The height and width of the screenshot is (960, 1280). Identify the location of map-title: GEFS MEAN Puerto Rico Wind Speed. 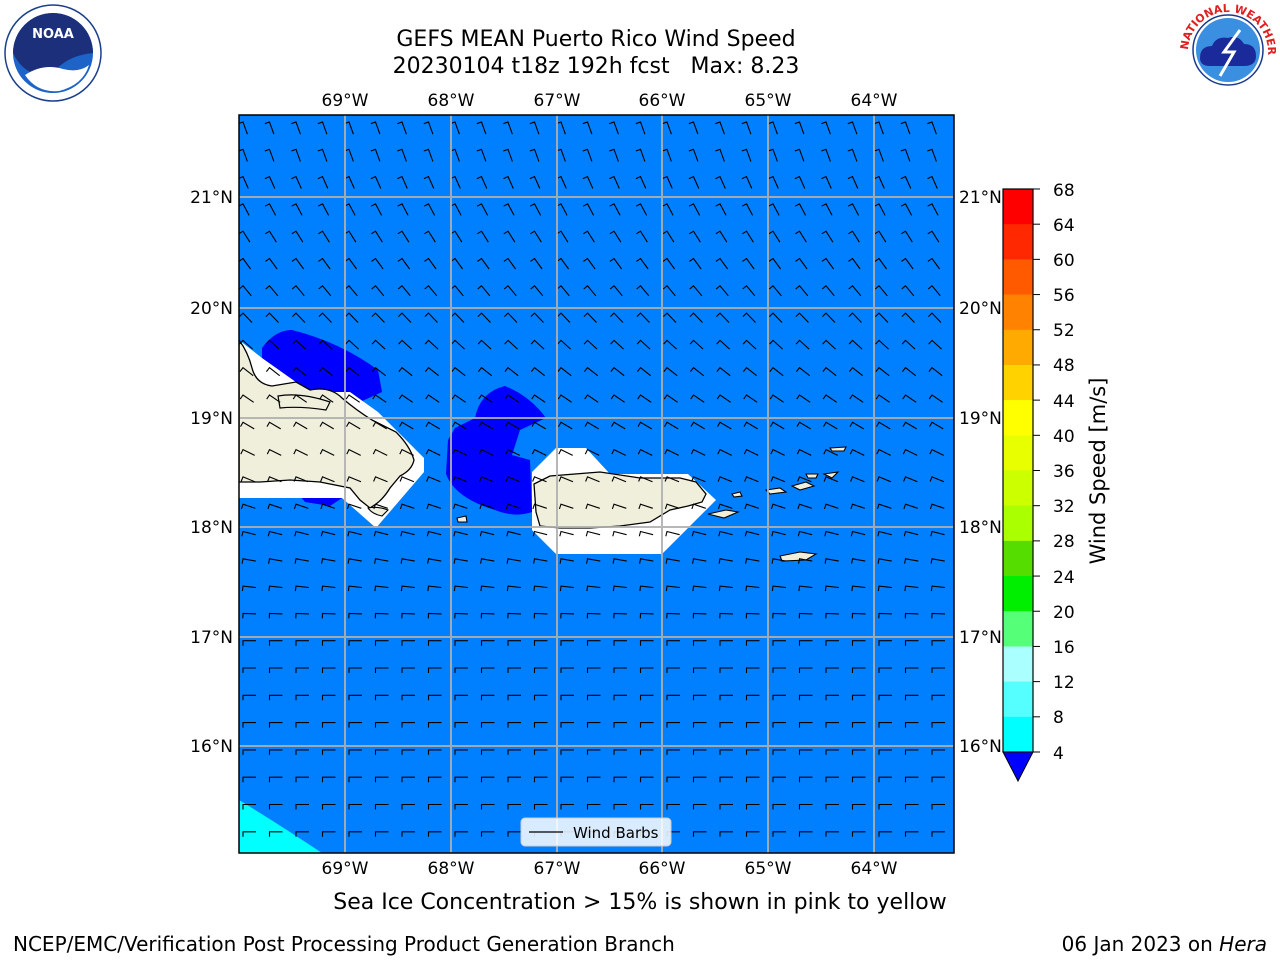
(596, 39).